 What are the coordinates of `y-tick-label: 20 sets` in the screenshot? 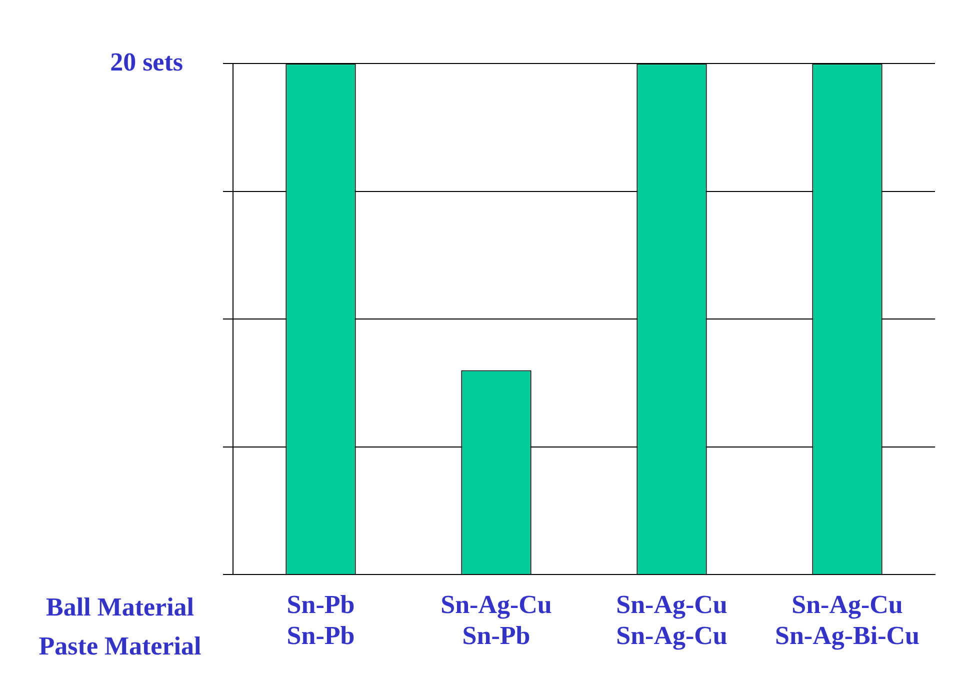 It's located at (146, 61).